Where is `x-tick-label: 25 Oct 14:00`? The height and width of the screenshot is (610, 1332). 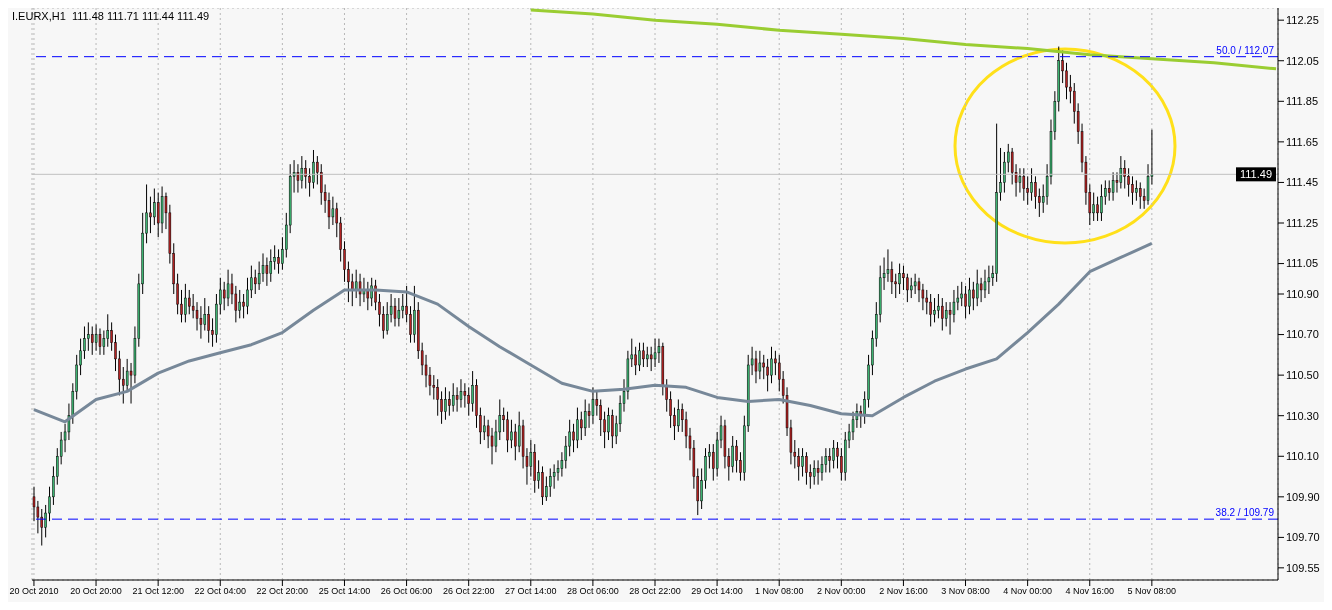 x-tick-label: 25 Oct 14:00 is located at coordinates (344, 591).